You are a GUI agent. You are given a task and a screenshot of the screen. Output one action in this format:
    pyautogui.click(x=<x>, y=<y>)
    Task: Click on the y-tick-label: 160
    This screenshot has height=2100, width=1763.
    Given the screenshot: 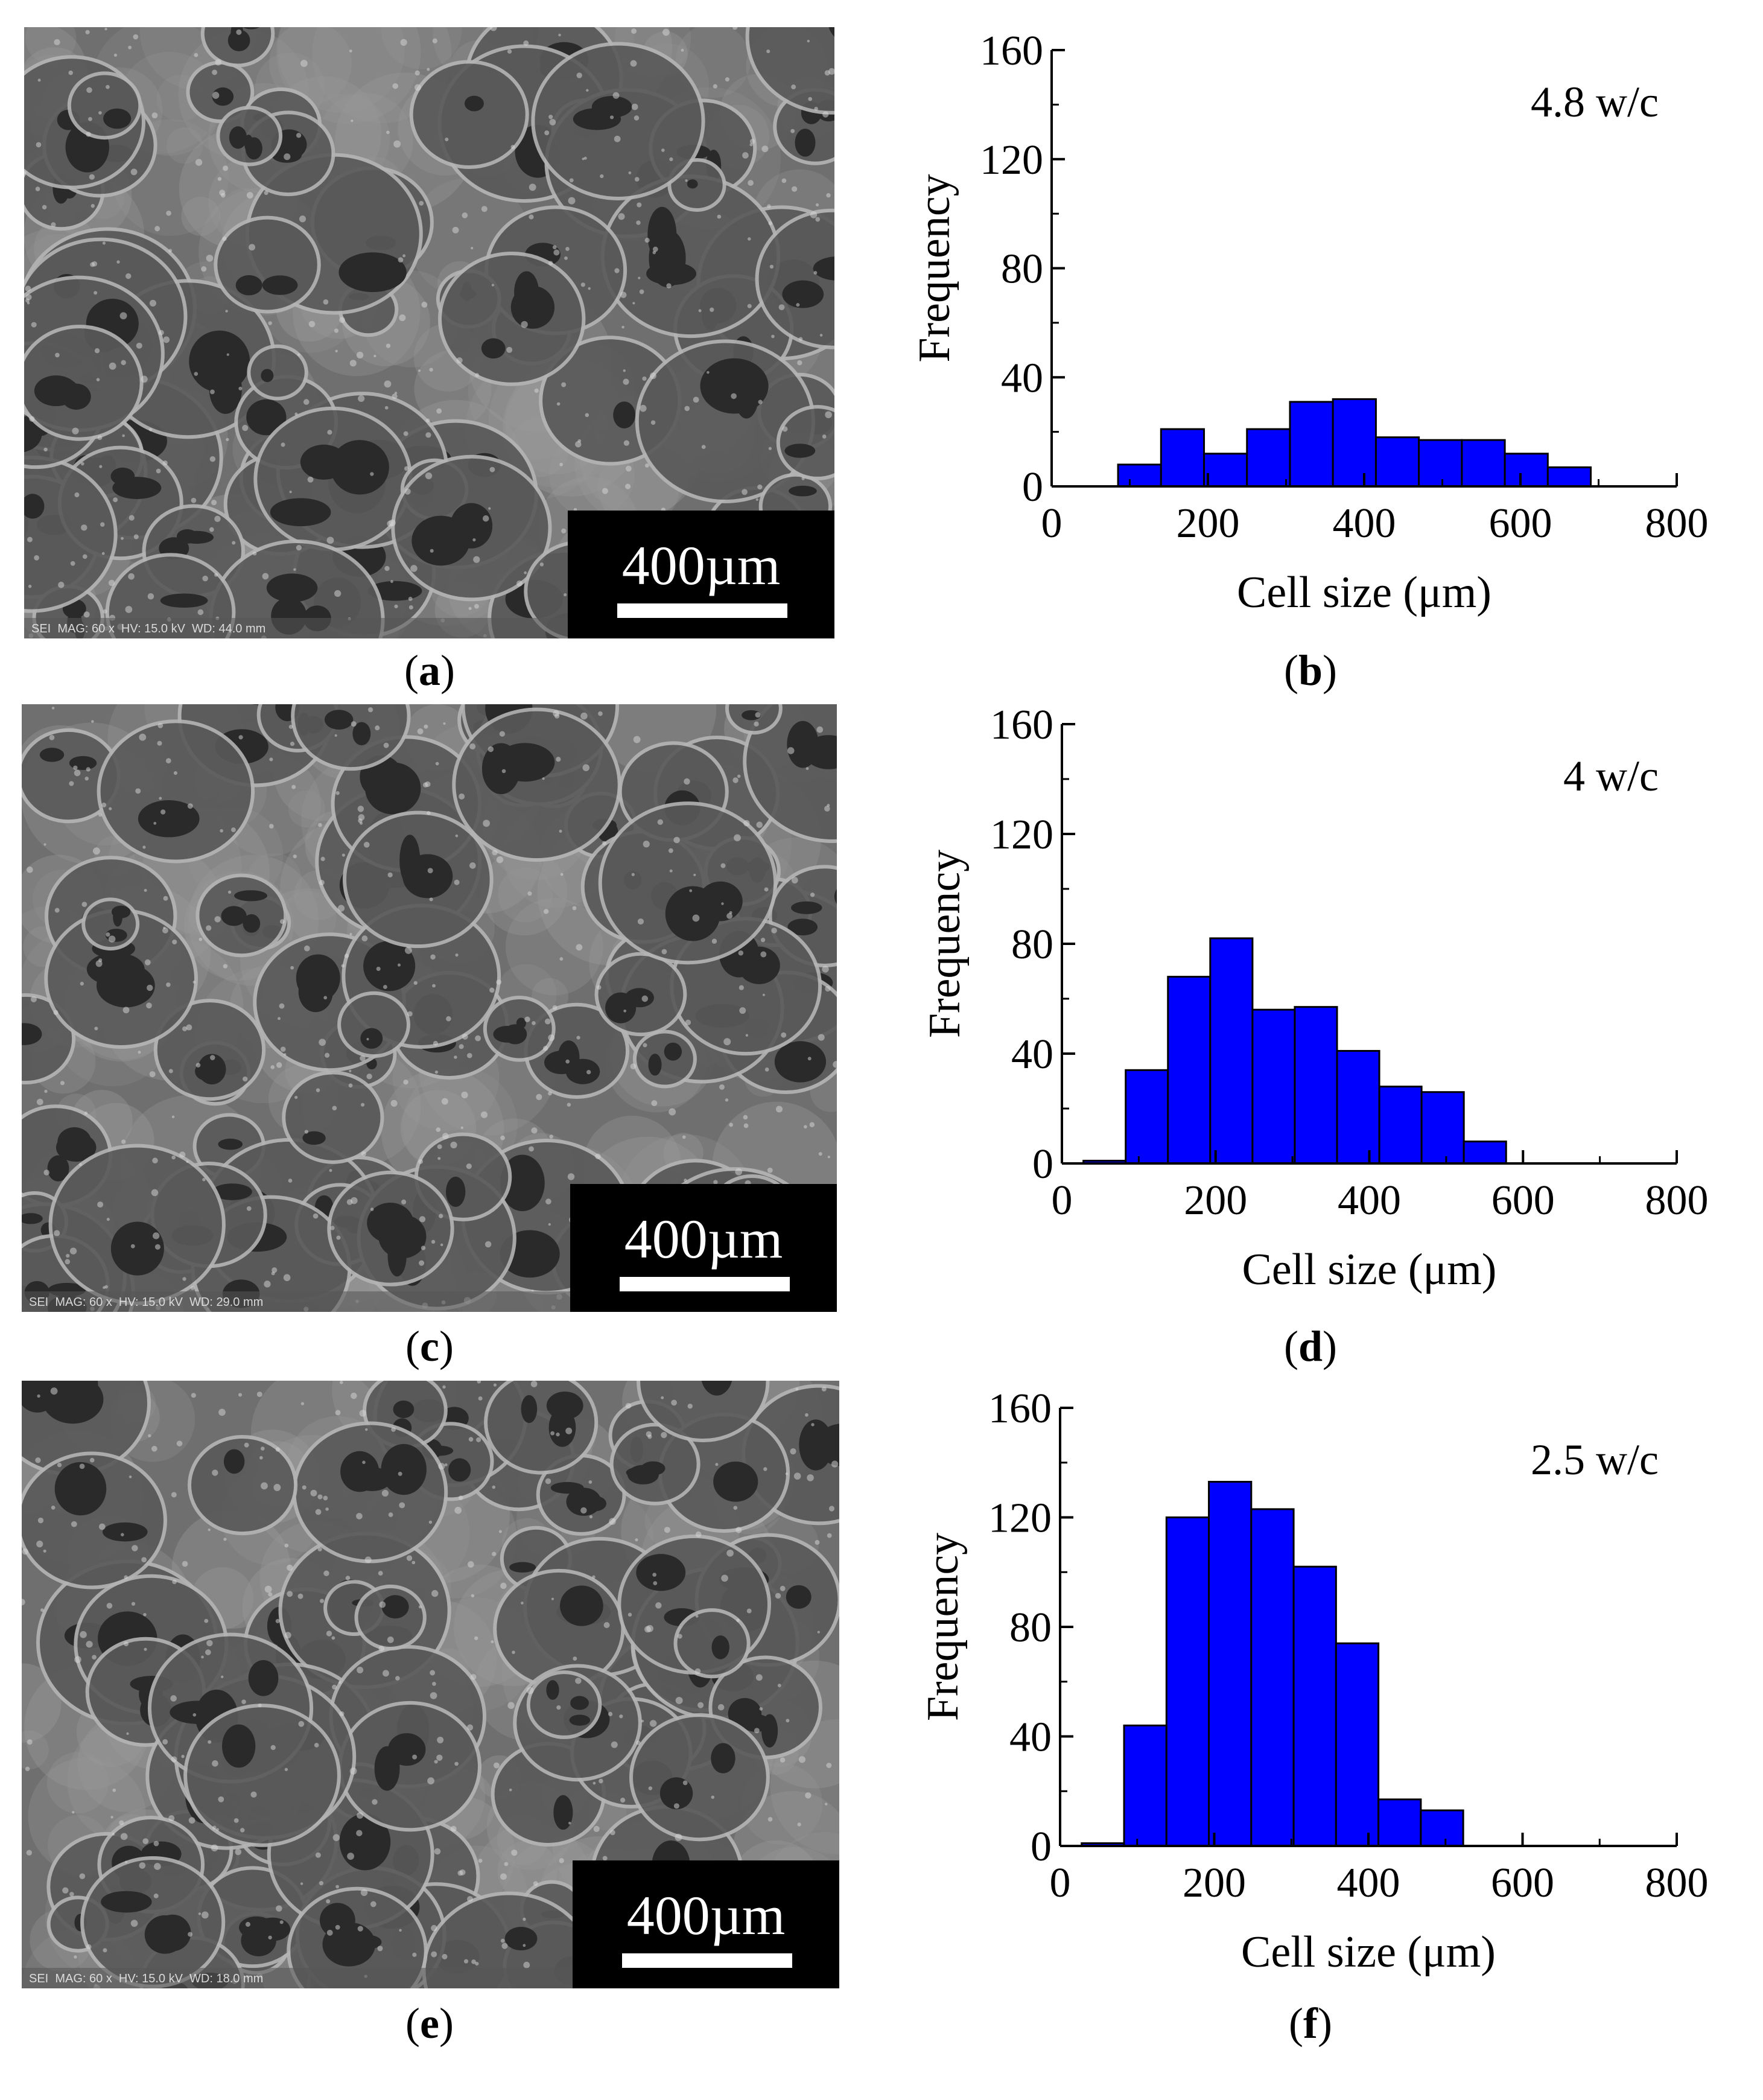 What is the action you would take?
    pyautogui.click(x=1011, y=51)
    